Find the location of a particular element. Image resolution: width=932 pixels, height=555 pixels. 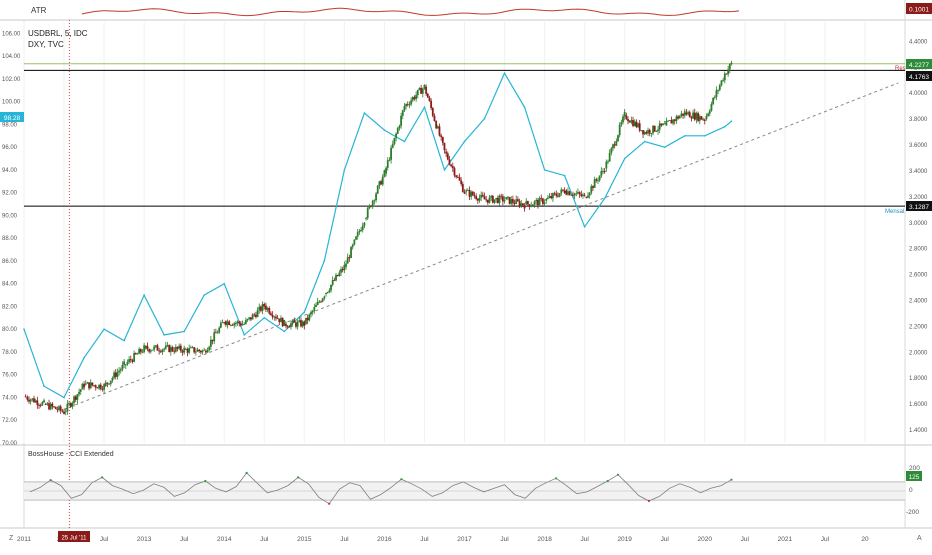

time-axis-label: 2014 is located at coordinates (224, 539).